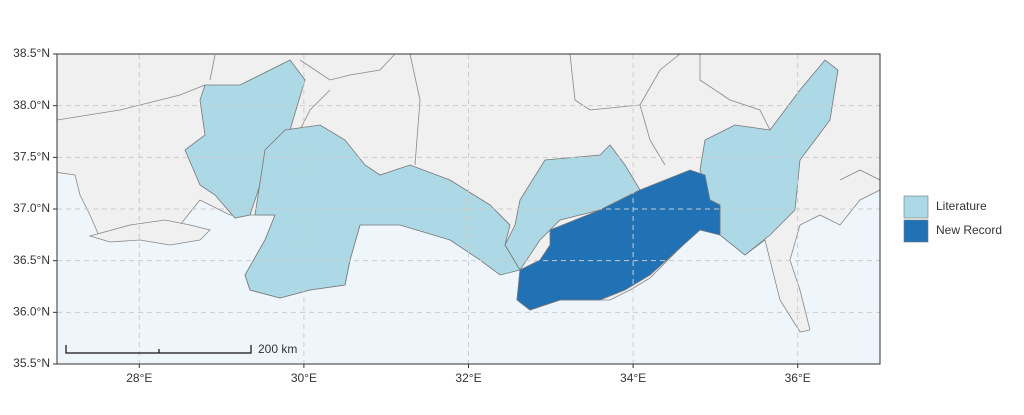 This screenshot has height=415, width=1024. I want to click on x-tick-label: 34°E, so click(633, 378).